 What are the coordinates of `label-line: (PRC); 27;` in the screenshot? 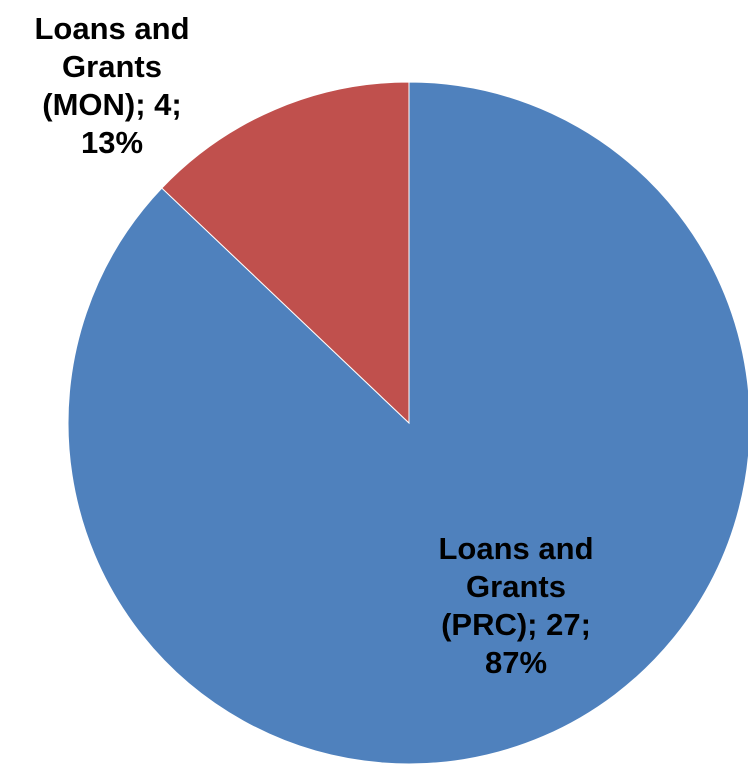 It's located at (516, 624).